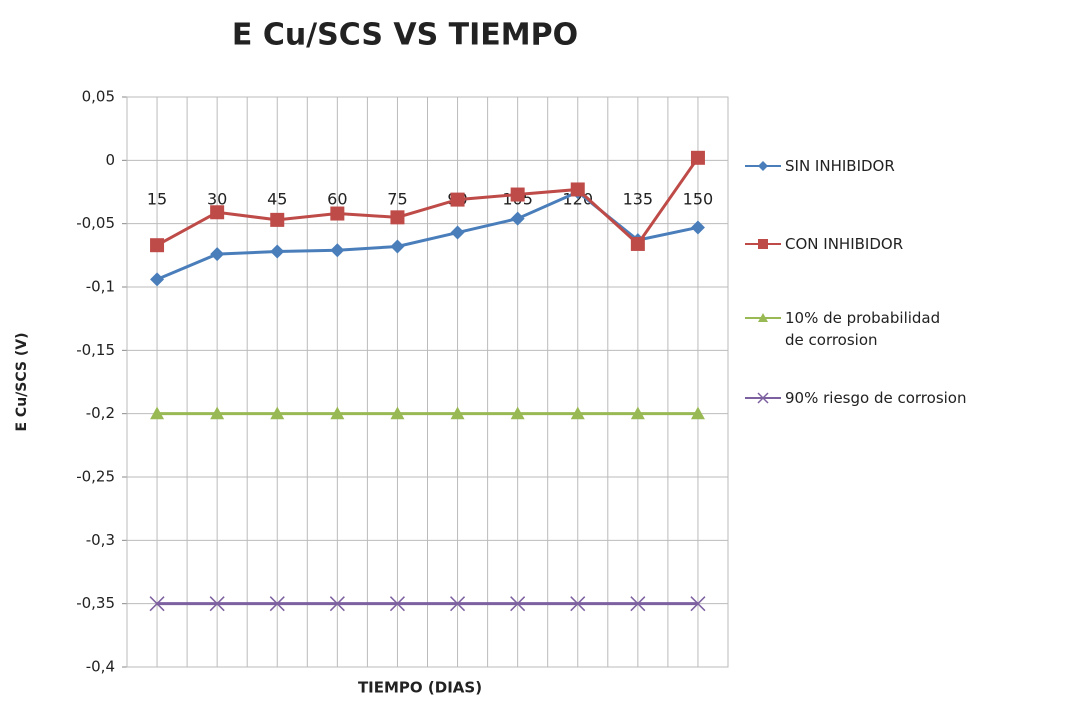  What do you see at coordinates (910, 166) in the screenshot?
I see `legend-entry: SIN INHIBIDOR` at bounding box center [910, 166].